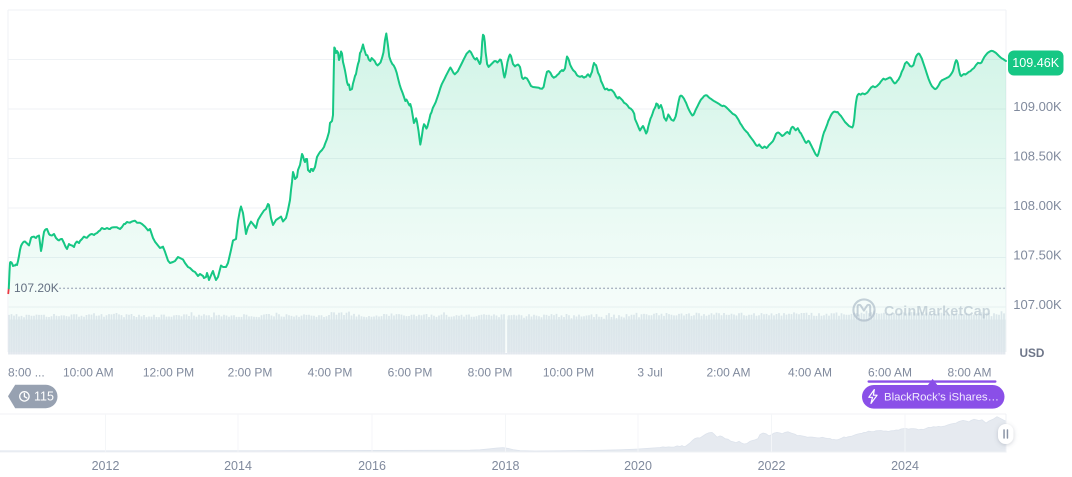 The width and height of the screenshot is (1072, 477). I want to click on svg-text: 10:00 AM, so click(88, 373).